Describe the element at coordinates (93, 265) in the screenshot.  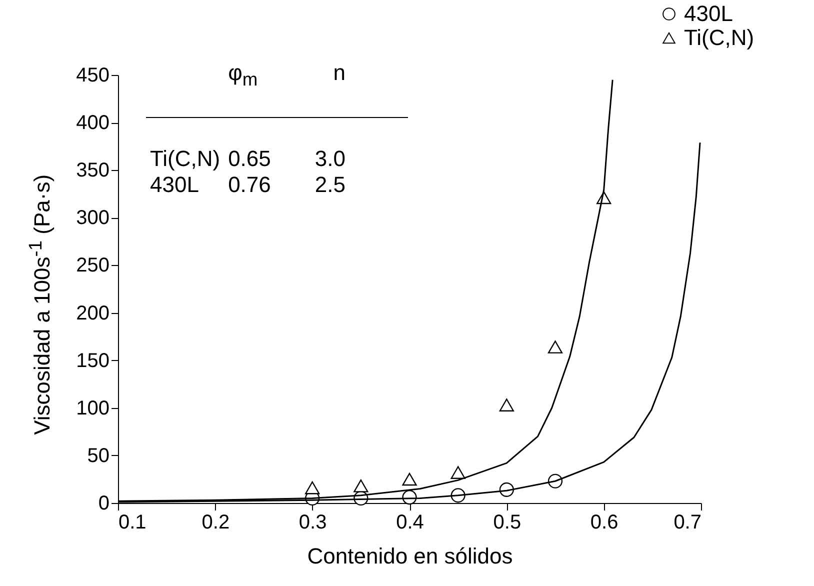
I see `y-tick-label: 250` at that location.